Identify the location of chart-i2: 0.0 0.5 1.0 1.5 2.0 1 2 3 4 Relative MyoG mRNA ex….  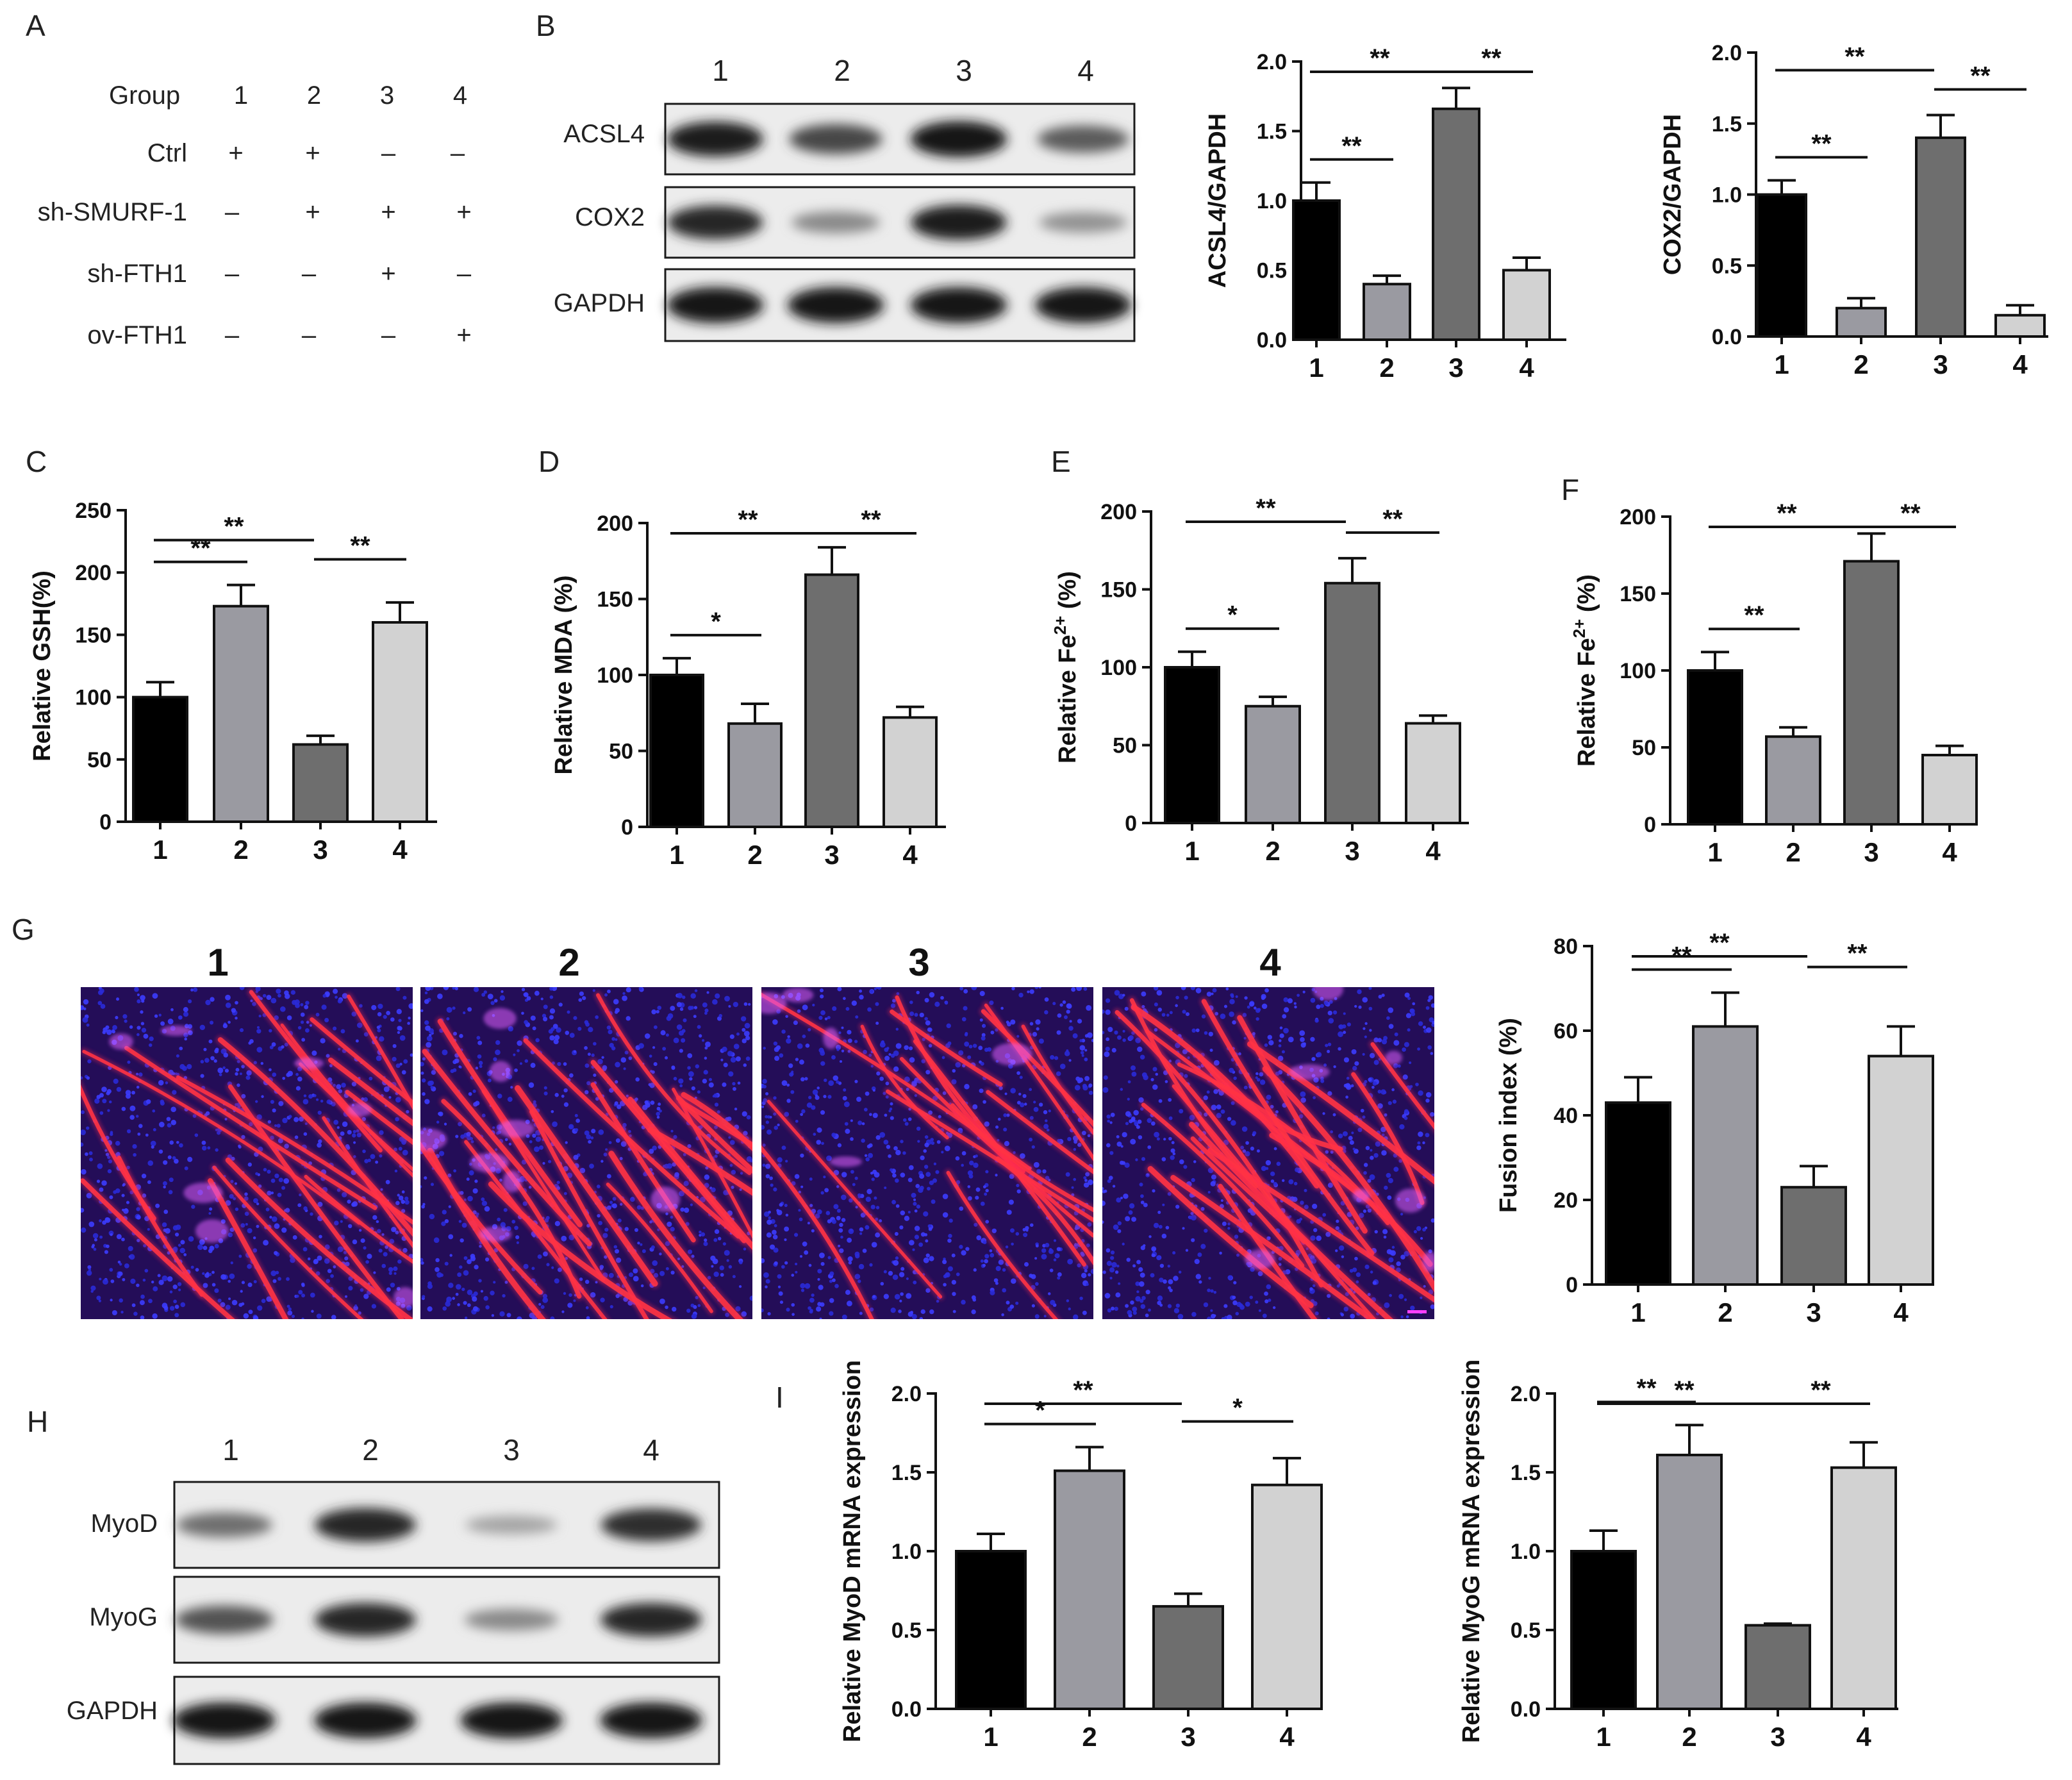
(1678, 1556).